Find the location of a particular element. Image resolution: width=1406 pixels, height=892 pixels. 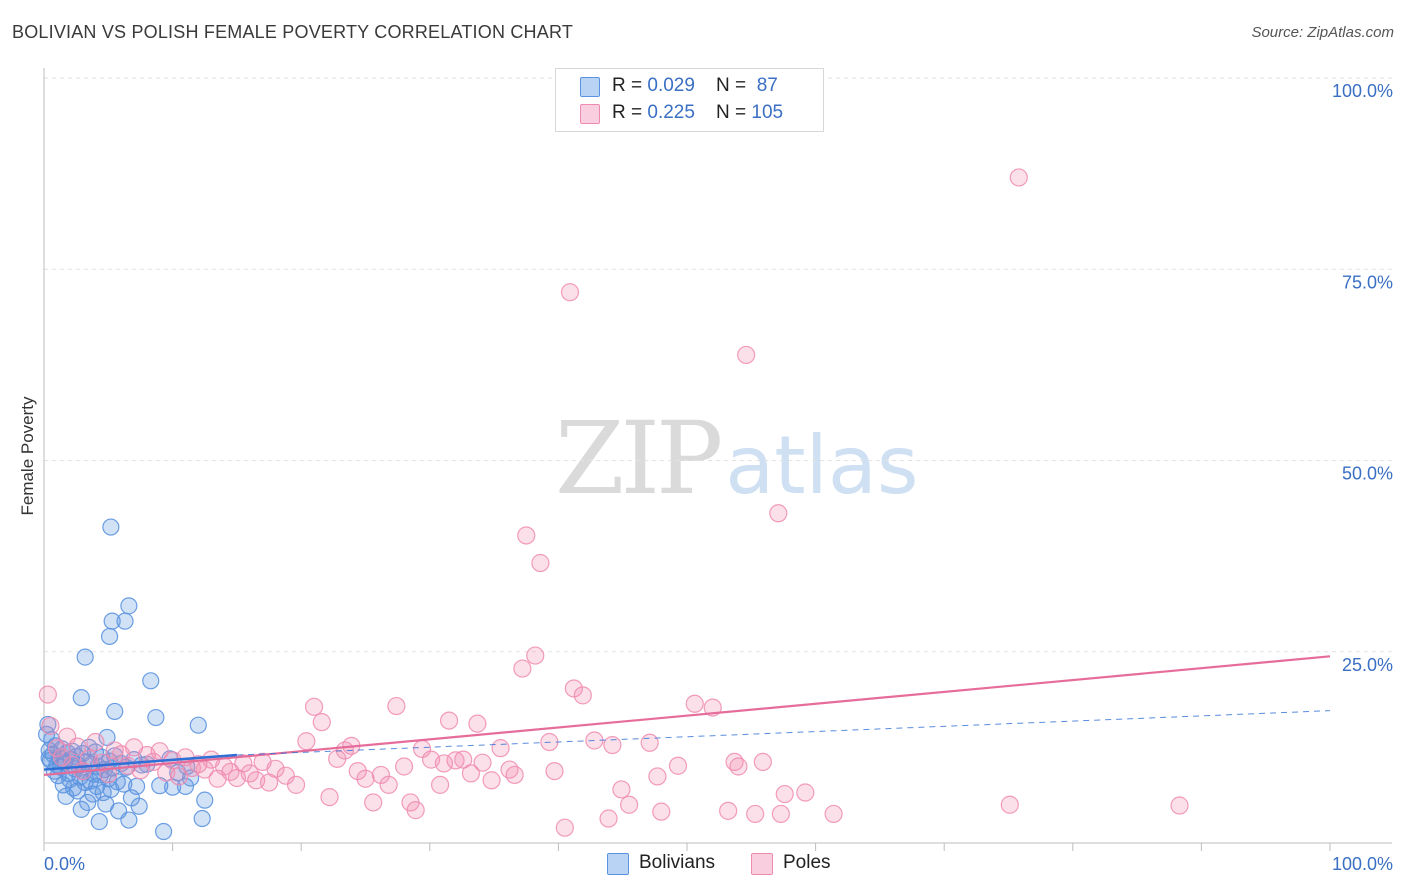

y-tick-label: 100.0% is located at coordinates (1362, 91).